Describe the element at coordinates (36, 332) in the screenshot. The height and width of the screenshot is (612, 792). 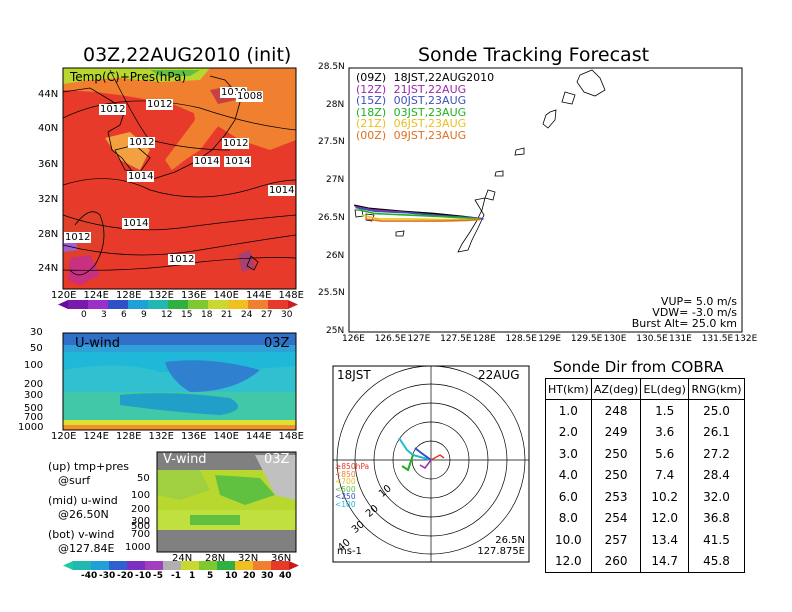
I see `u-y-tick: 30` at that location.